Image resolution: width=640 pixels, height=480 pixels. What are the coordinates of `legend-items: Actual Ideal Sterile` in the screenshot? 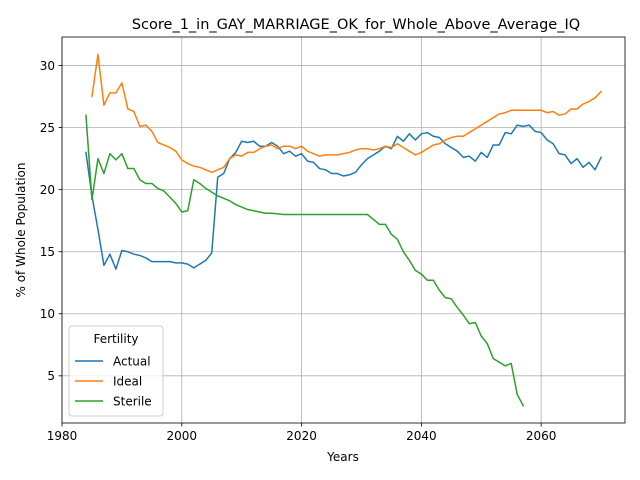 It's located at (113, 381).